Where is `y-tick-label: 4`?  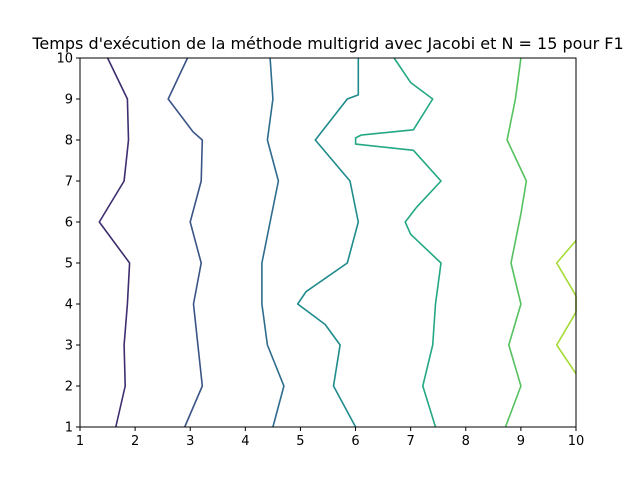 y-tick-label: 4 is located at coordinates (69, 305).